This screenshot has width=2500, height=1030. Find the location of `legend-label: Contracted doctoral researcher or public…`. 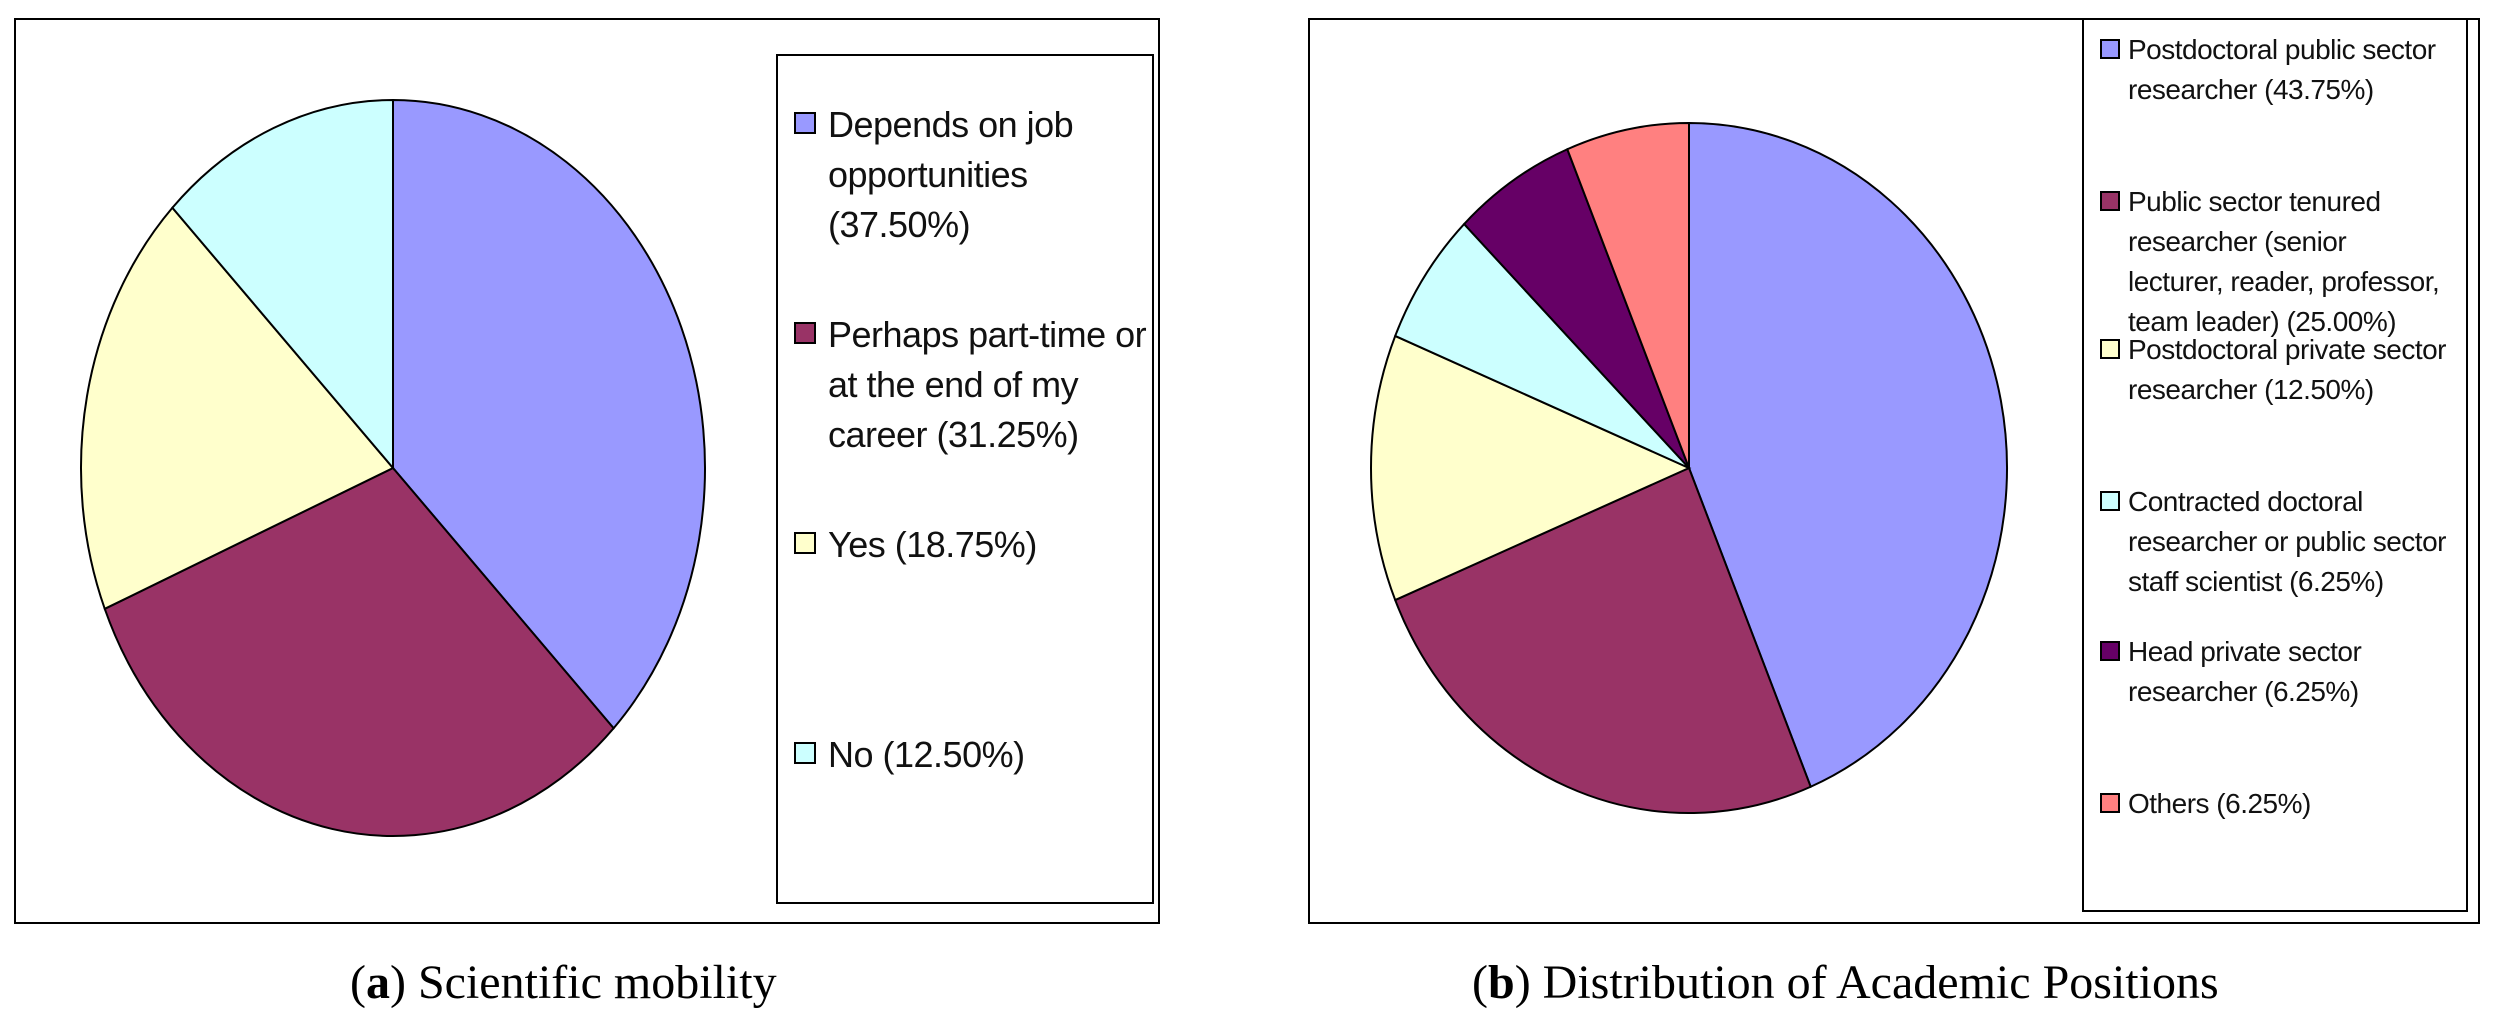

legend-label: Contracted doctoral researcher or public… is located at coordinates (2287, 541).